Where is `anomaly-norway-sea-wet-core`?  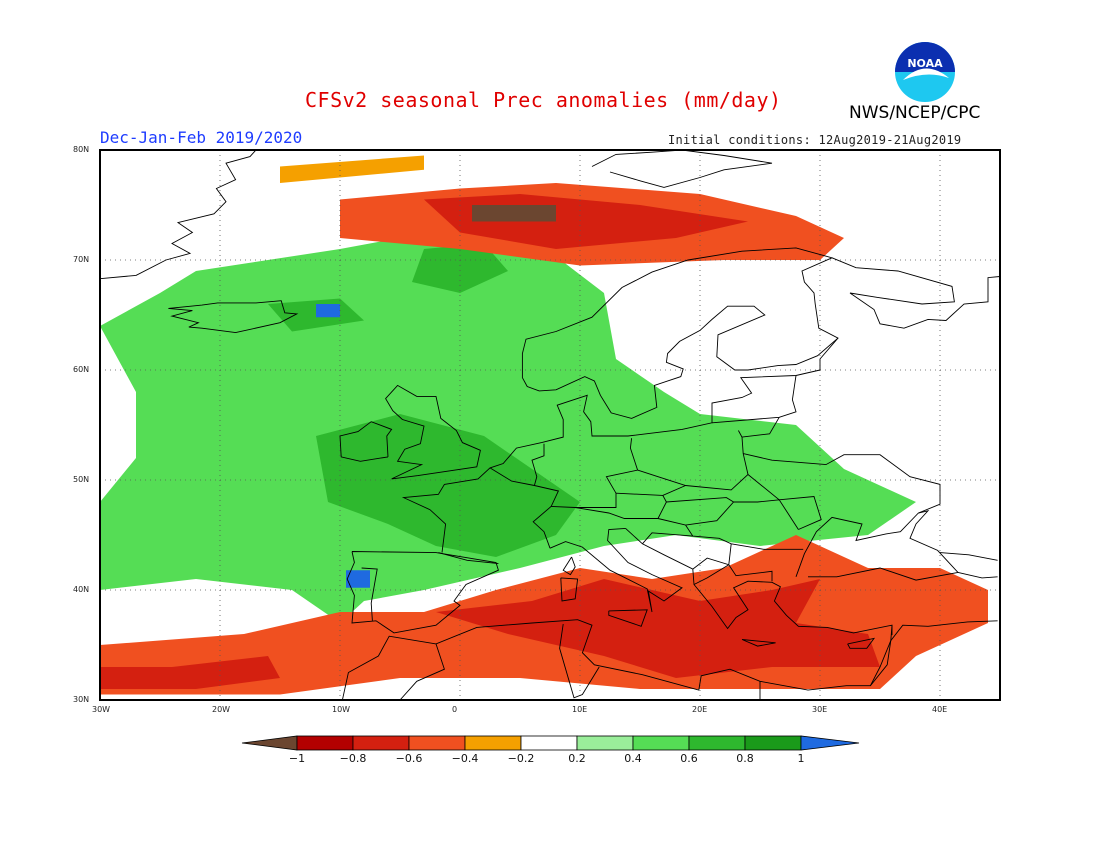
anomaly-norway-sea-wet-core is located at coordinates (460, 268).